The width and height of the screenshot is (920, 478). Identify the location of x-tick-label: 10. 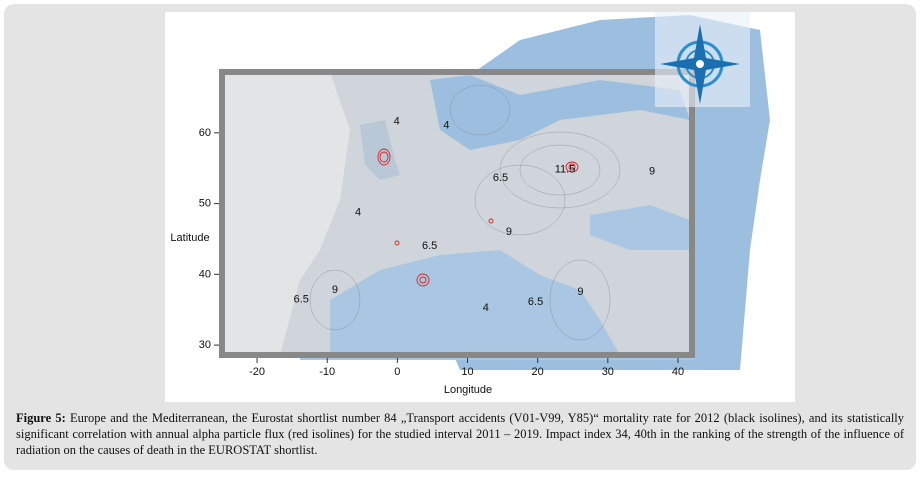
(467, 372).